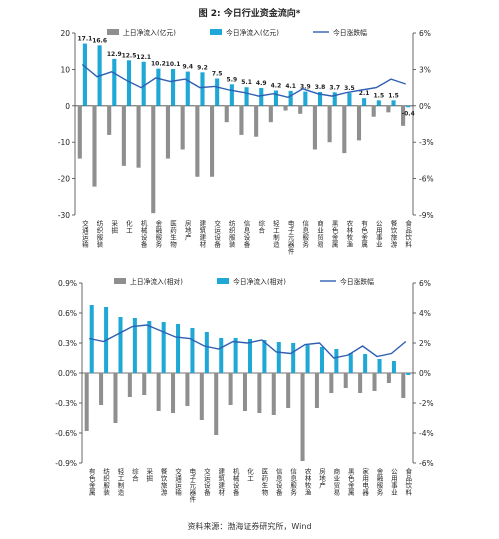 This screenshot has width=499, height=539. I want to click on y-tick-label: 0, so click(67, 106).